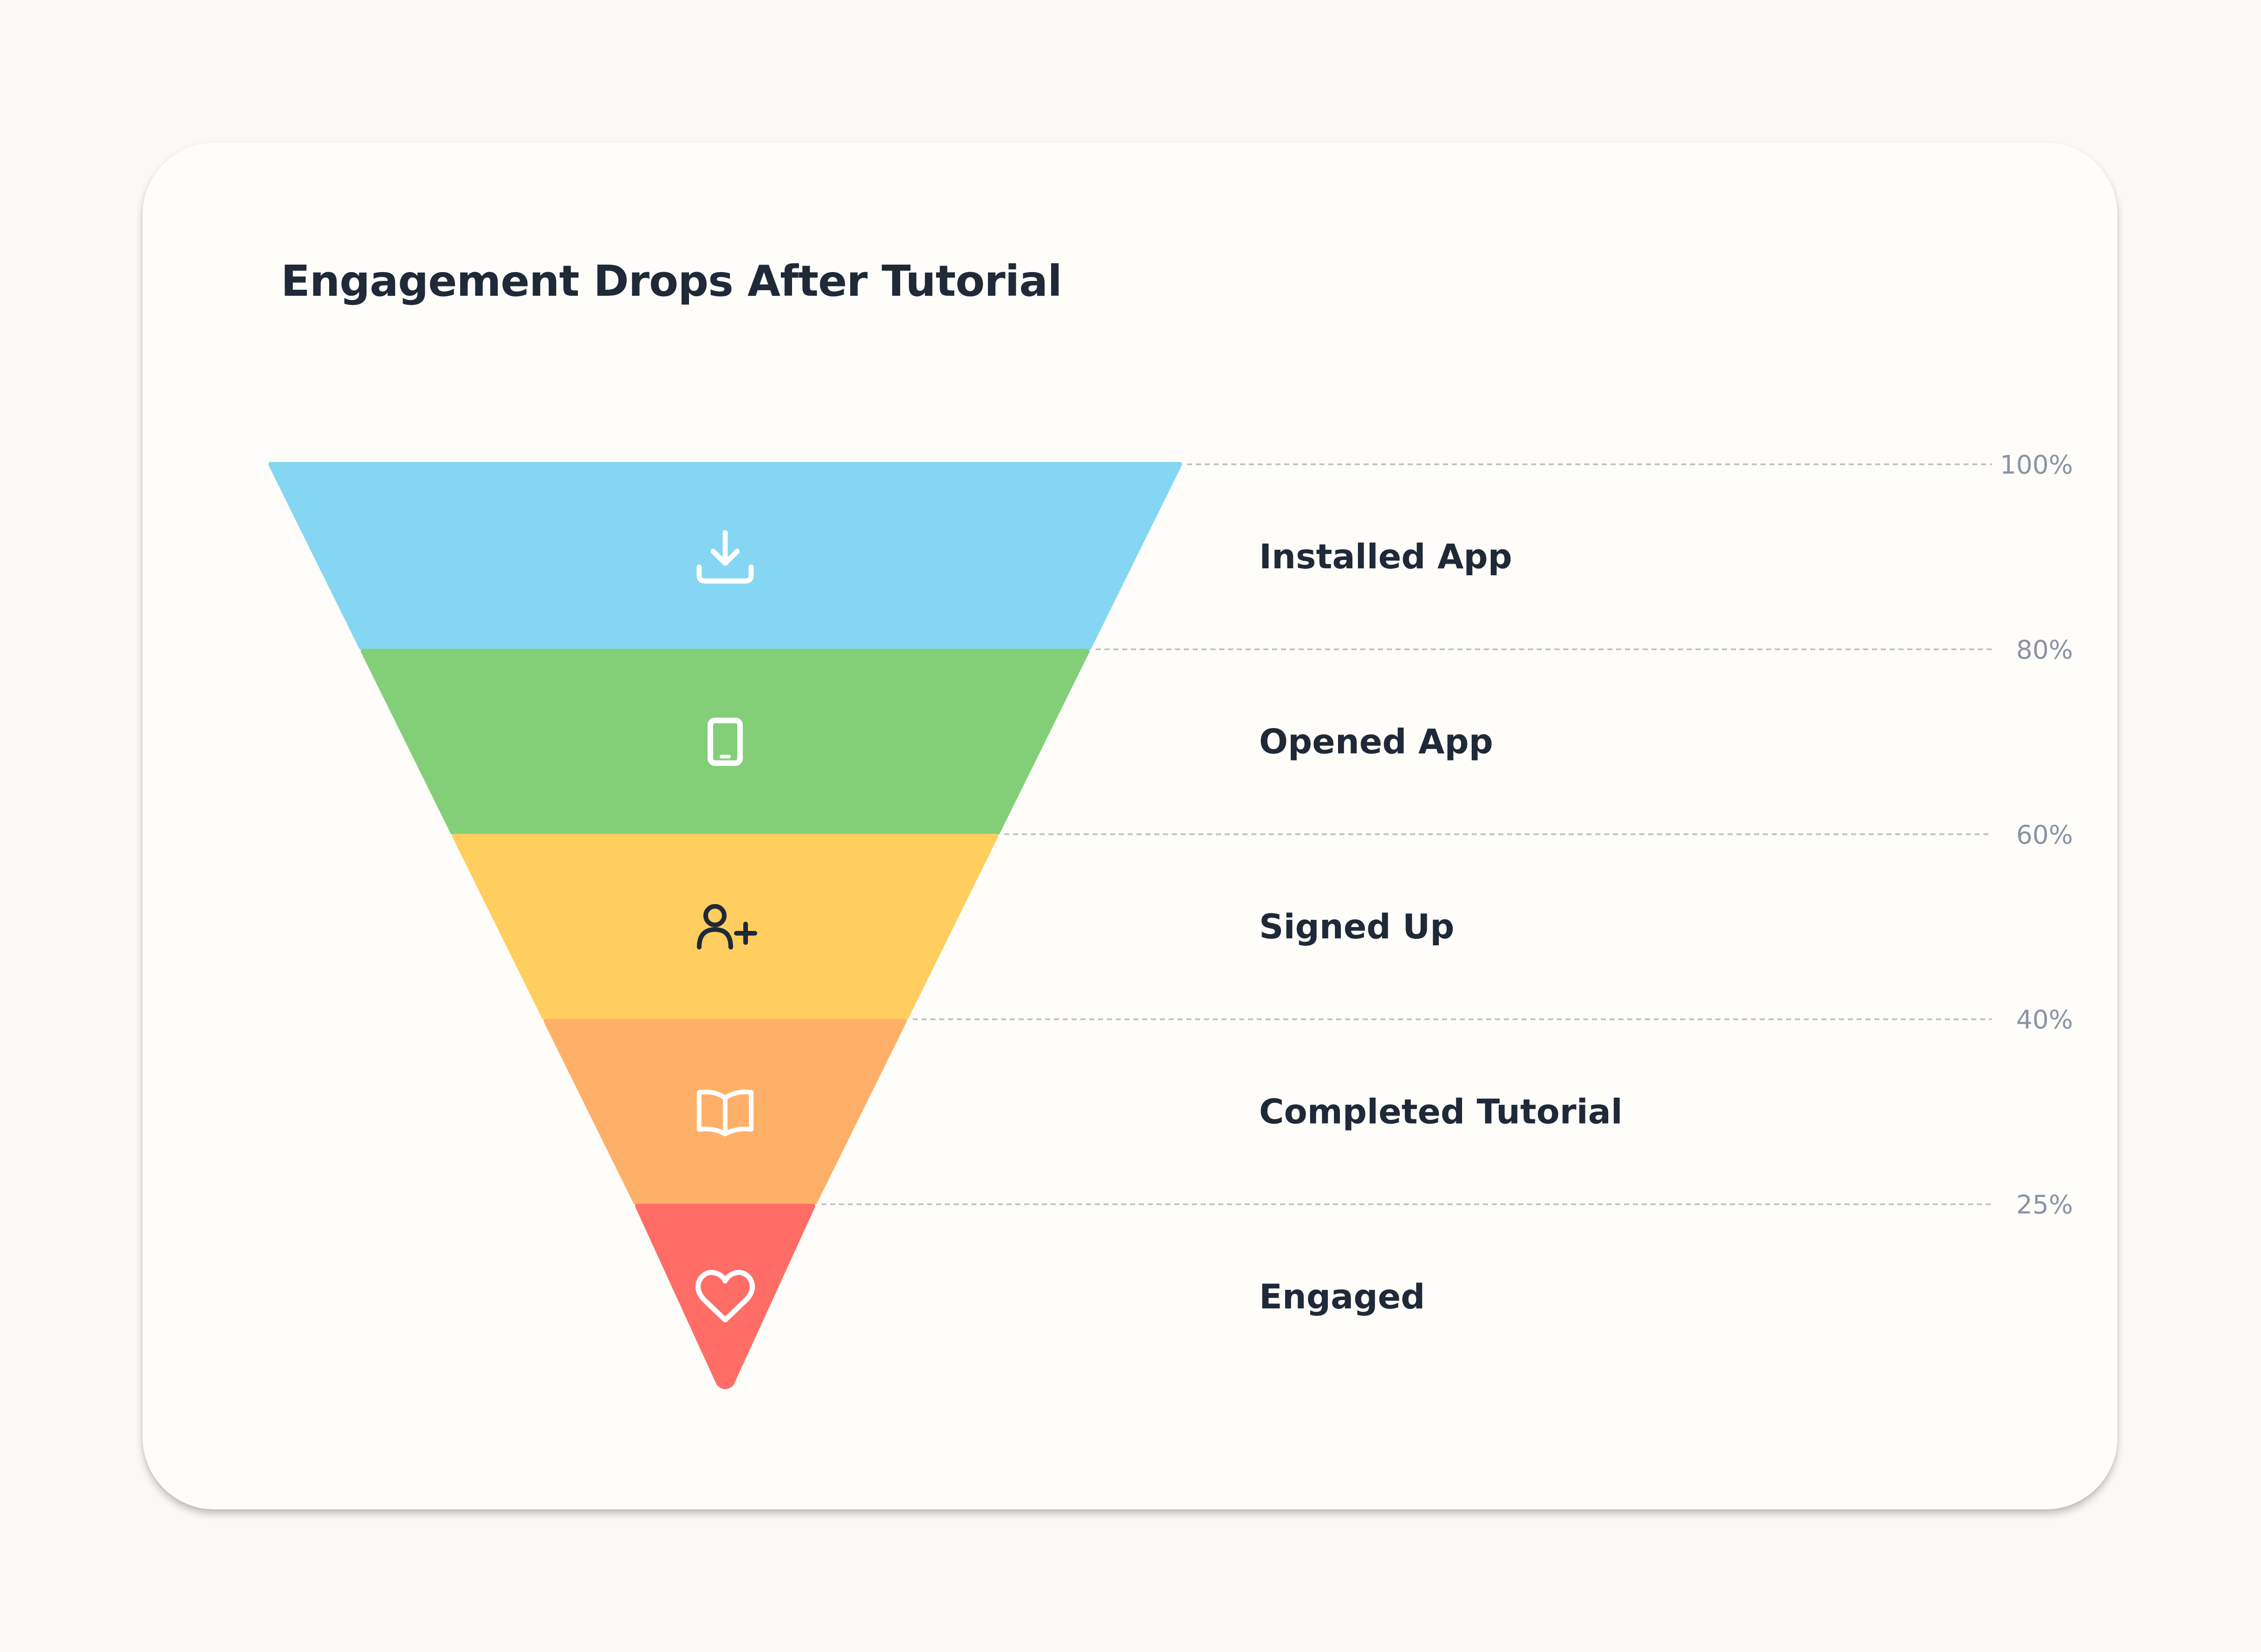 This screenshot has width=2261, height=1652. I want to click on chart-title: Engagement Drops After Tutorial, so click(671, 281).